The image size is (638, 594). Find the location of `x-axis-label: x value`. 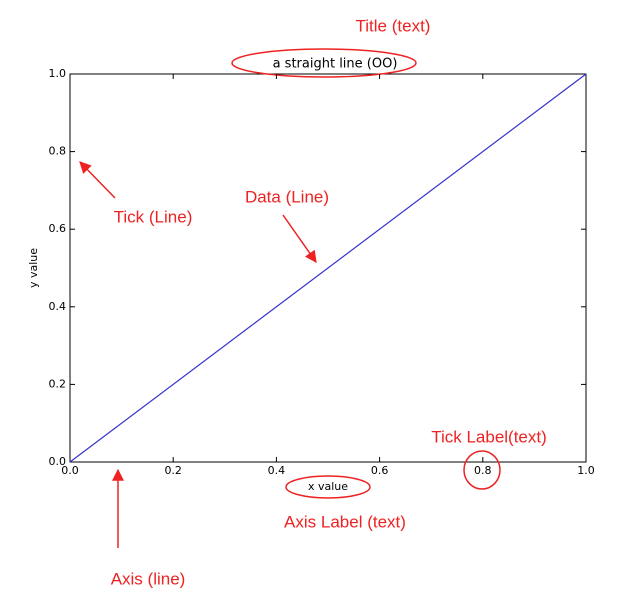

x-axis-label: x value is located at coordinates (328, 486).